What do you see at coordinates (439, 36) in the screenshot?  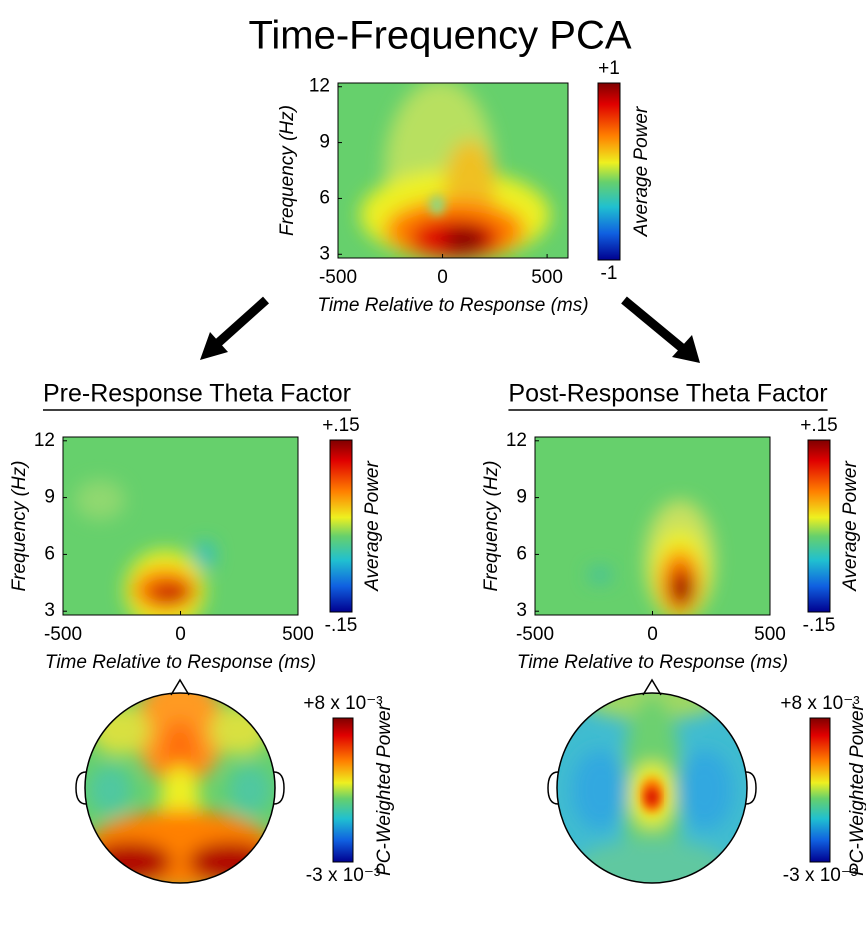 I see `figure-title: Time-Frequency PCA` at bounding box center [439, 36].